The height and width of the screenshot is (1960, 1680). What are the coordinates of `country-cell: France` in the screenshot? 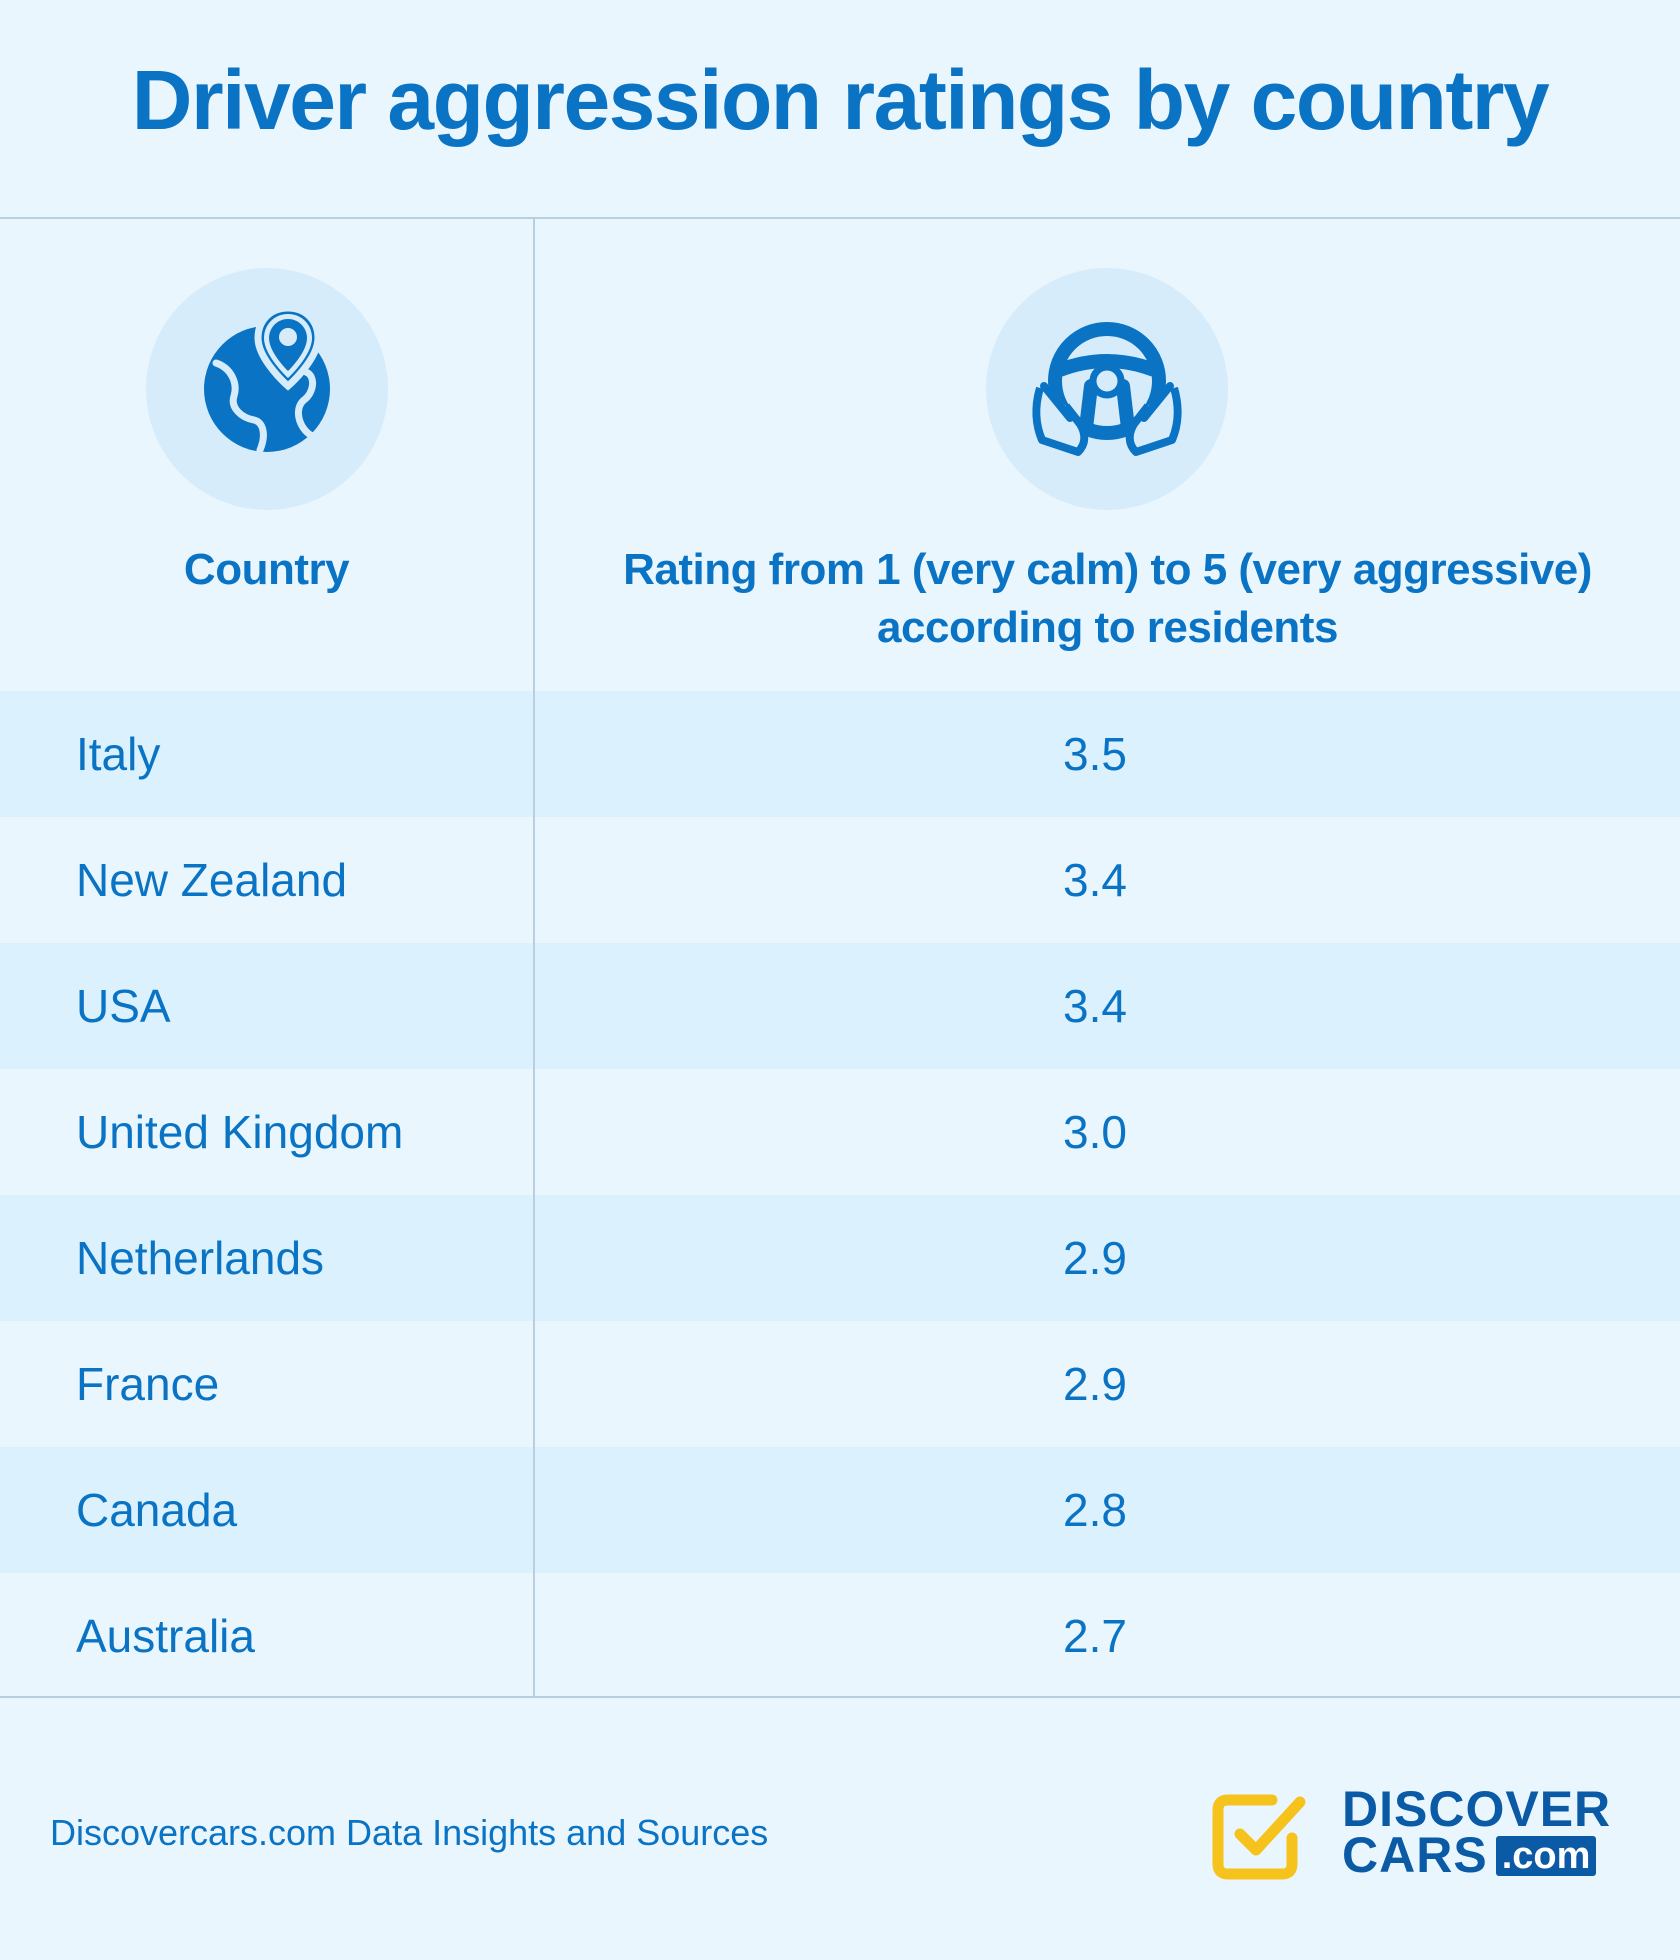 It's located at (148, 1384).